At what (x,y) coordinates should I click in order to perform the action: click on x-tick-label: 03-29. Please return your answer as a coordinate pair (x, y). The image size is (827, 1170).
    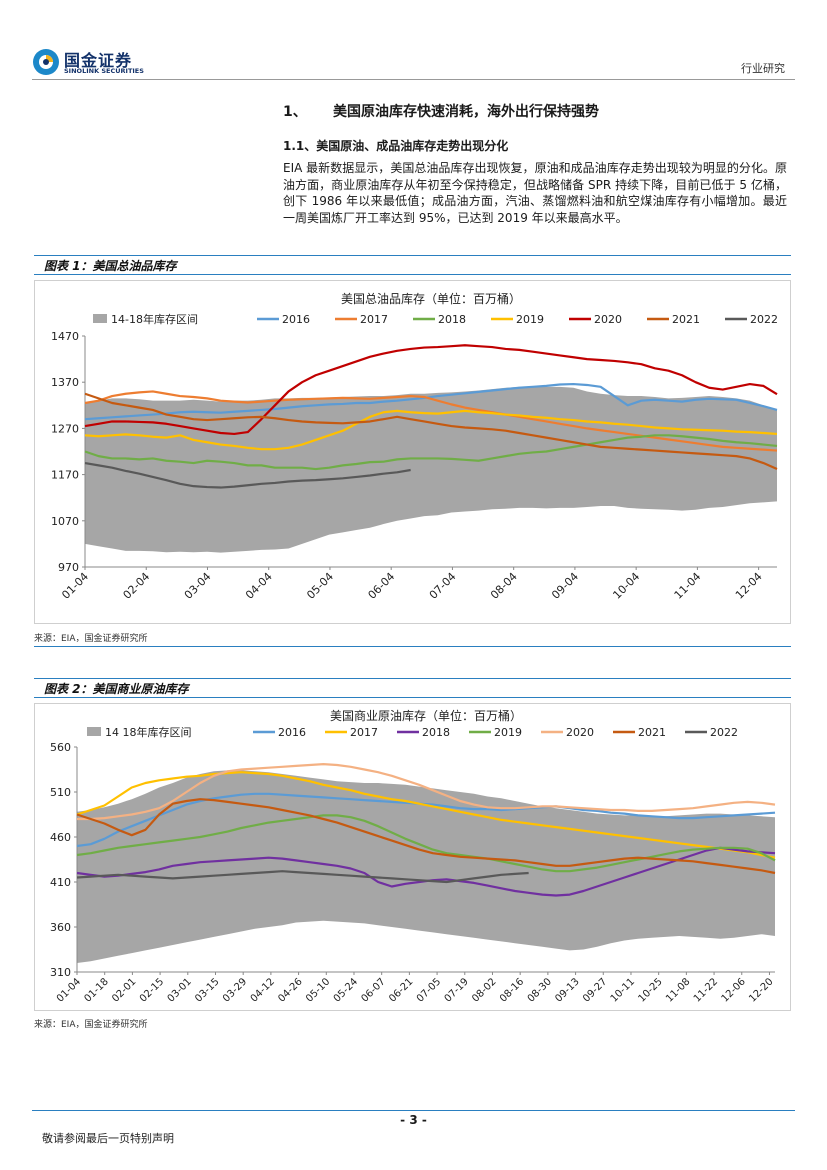
    Looking at the image, I should click on (235, 990).